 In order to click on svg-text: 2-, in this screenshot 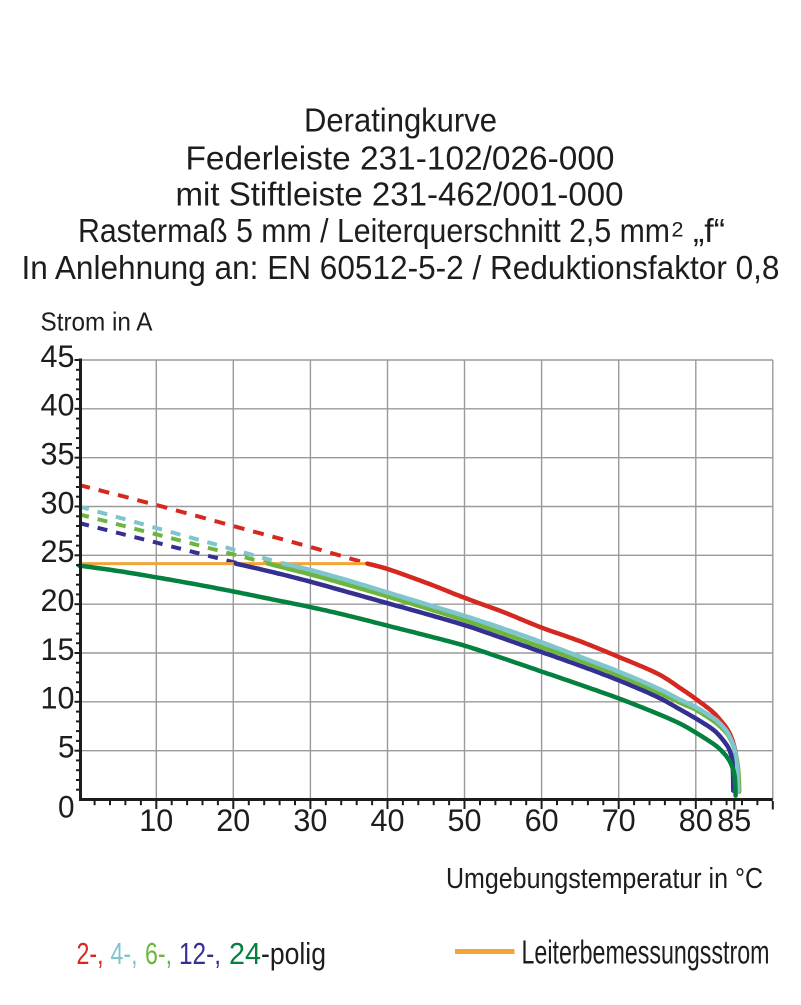, I will do `click(90, 953)`.